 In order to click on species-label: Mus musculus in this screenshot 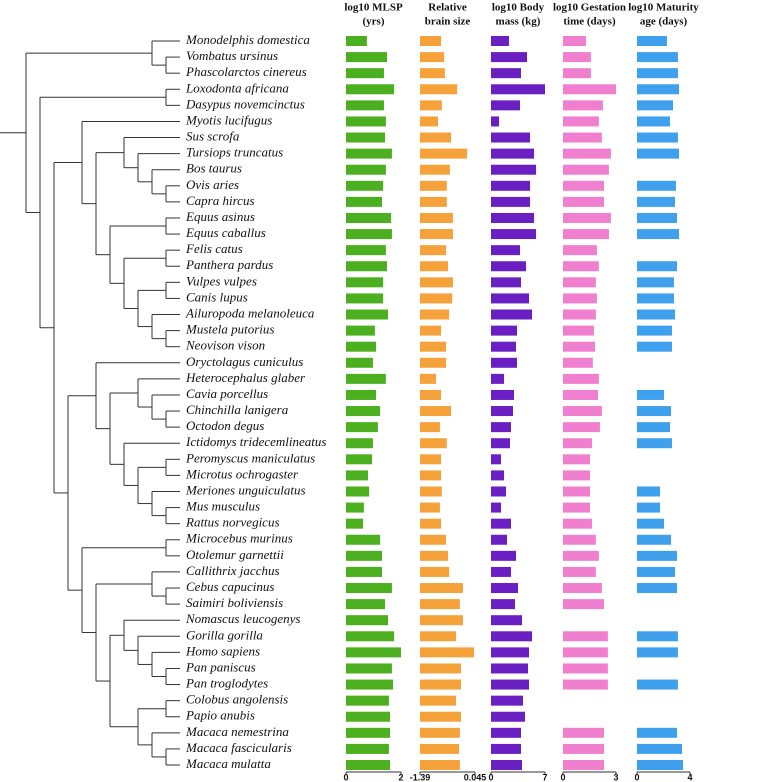, I will do `click(222, 506)`.